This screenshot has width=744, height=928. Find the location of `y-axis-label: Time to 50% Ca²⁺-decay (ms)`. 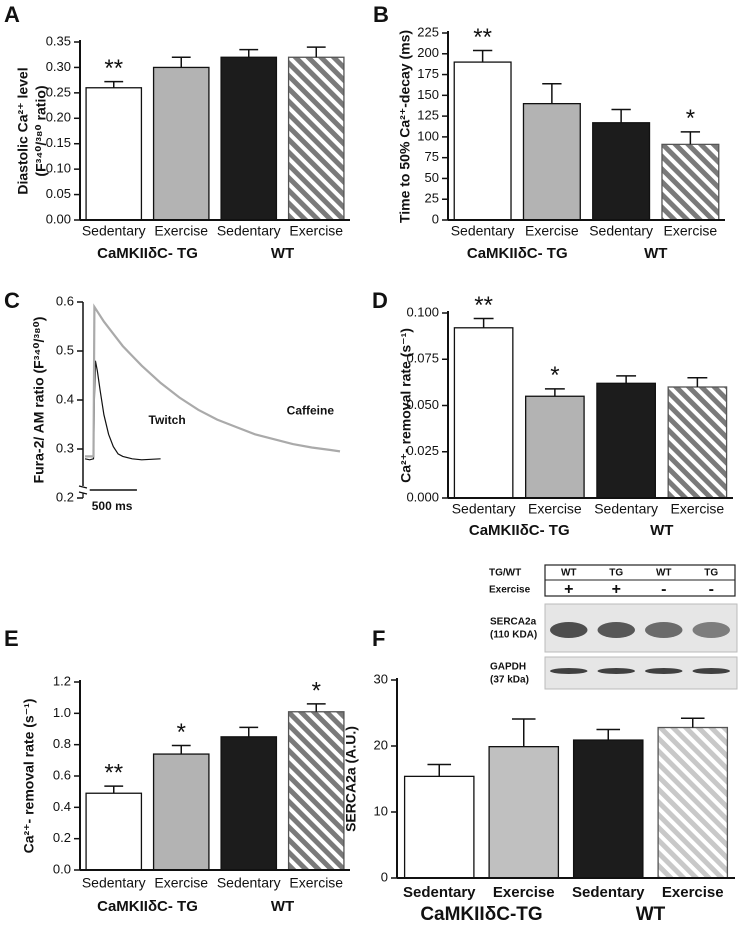

y-axis-label: Time to 50% Ca²⁺-decay (ms) is located at coordinates (405, 126).